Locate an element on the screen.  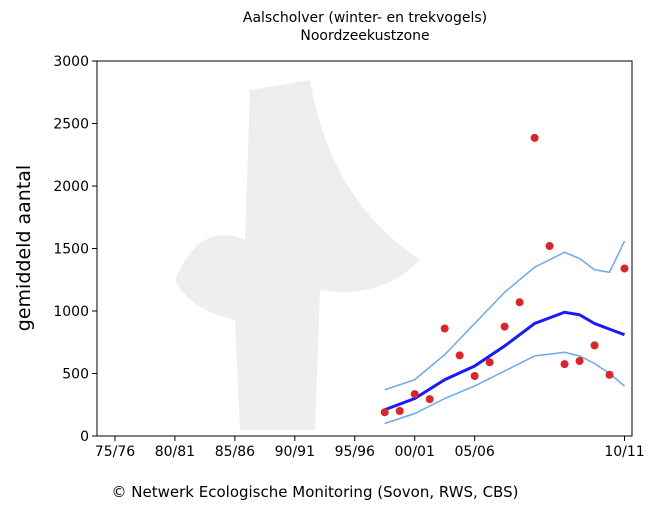
y-tick-label: 2000 is located at coordinates (71, 187).